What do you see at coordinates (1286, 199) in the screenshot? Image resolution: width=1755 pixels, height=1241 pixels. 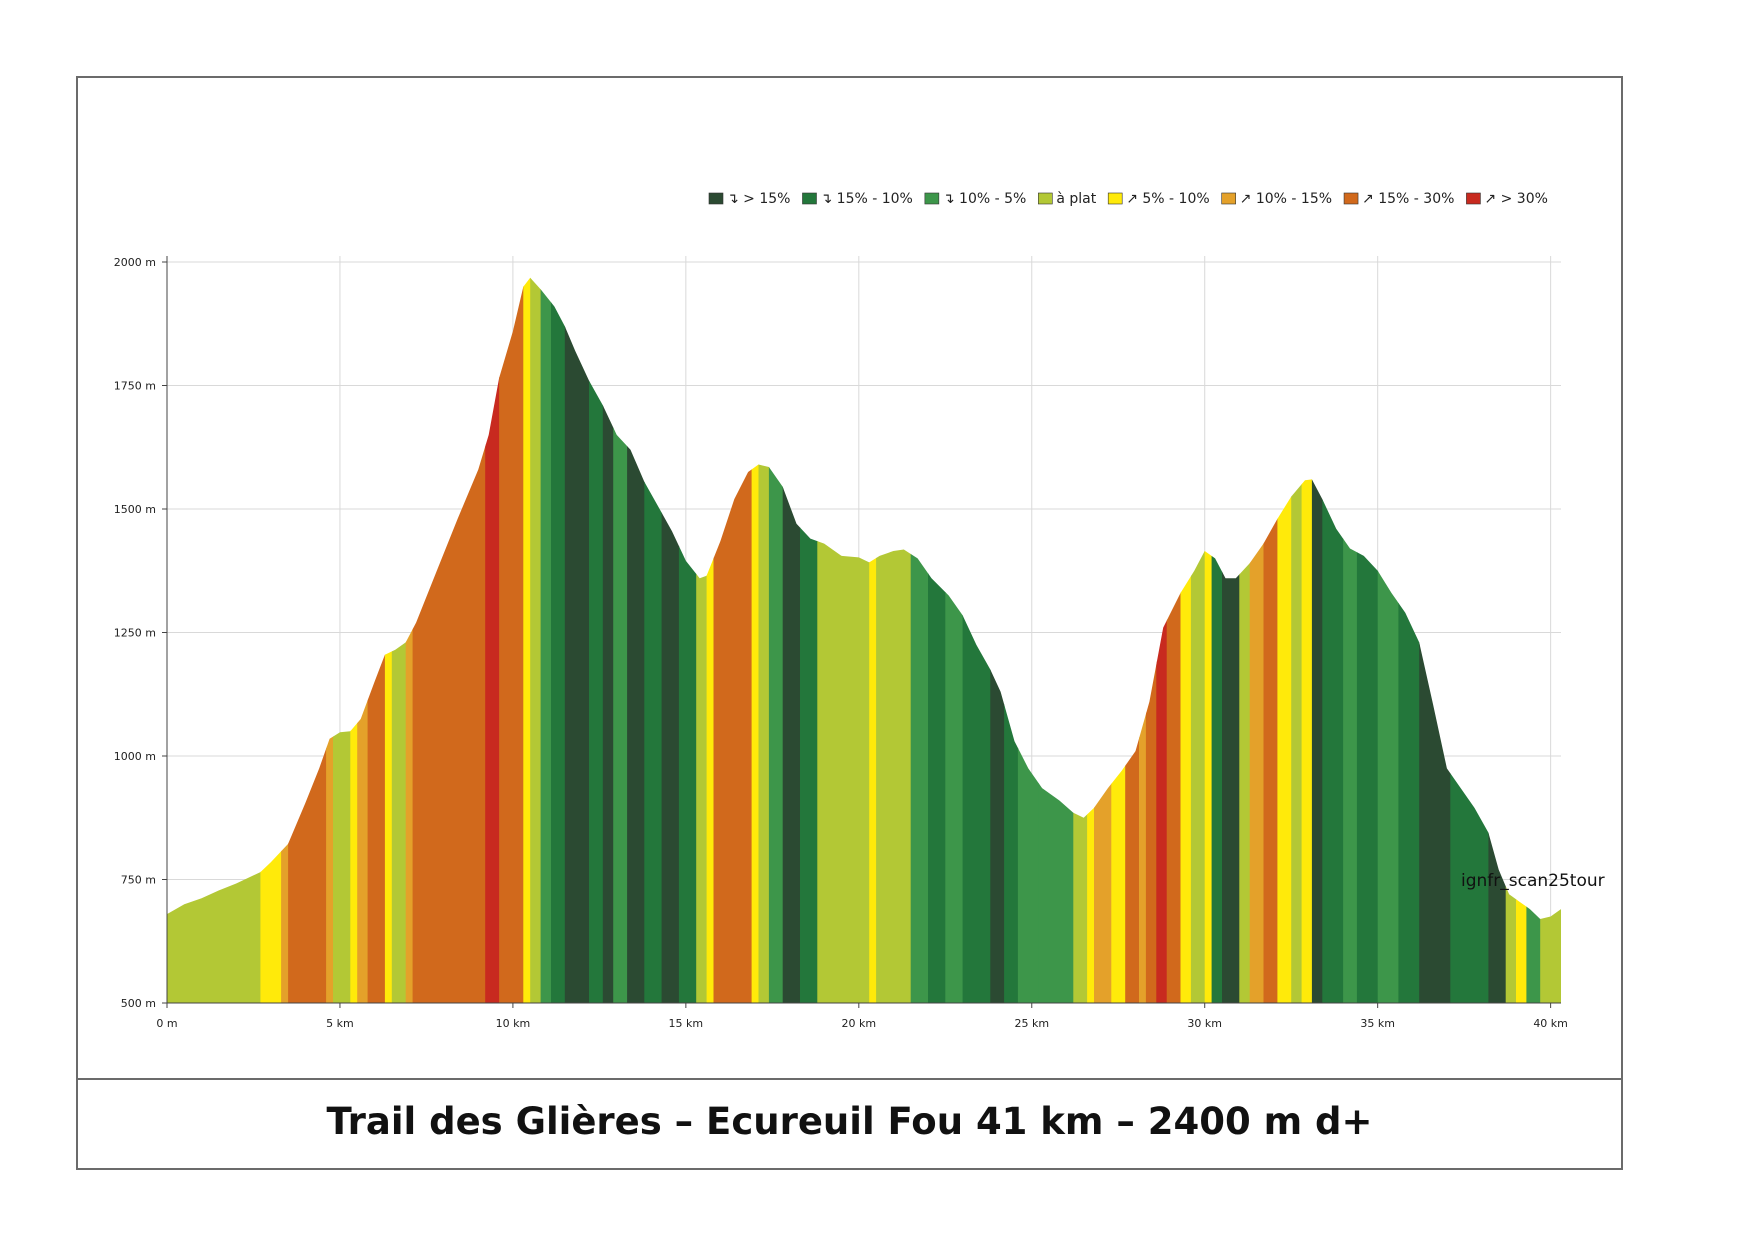 I see `legend-label: ↗ 10% - 15%` at bounding box center [1286, 199].